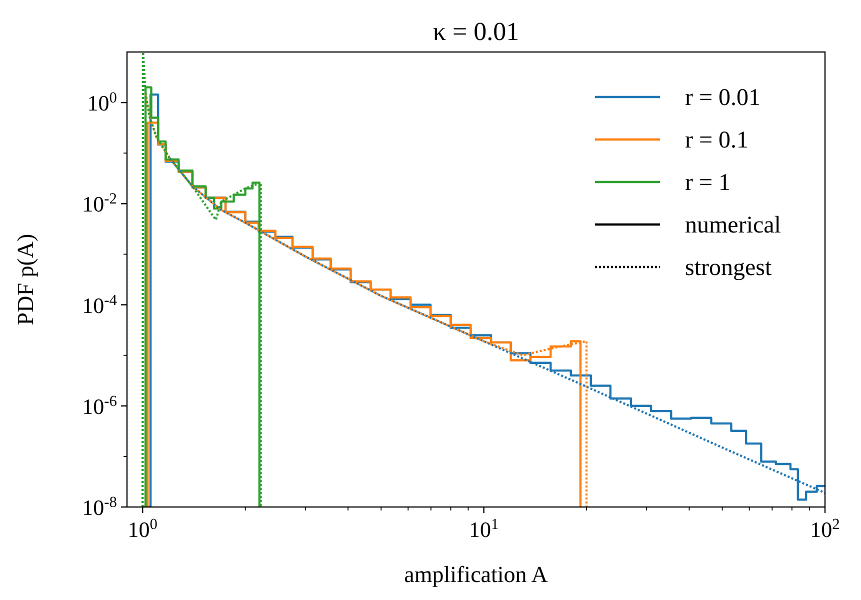 This screenshot has height=600, width=861. I want to click on y-tick-label: 10$^{-2}$, so click(99, 203).